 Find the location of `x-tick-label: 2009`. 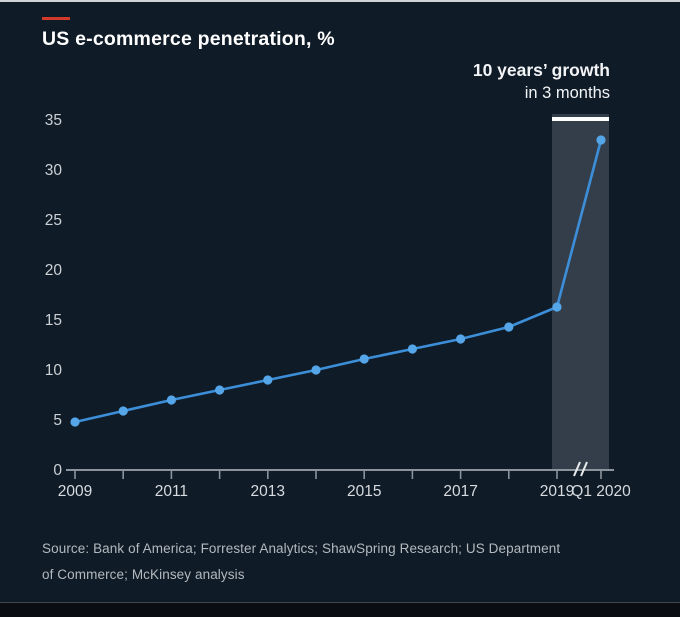

x-tick-label: 2009 is located at coordinates (75, 491).